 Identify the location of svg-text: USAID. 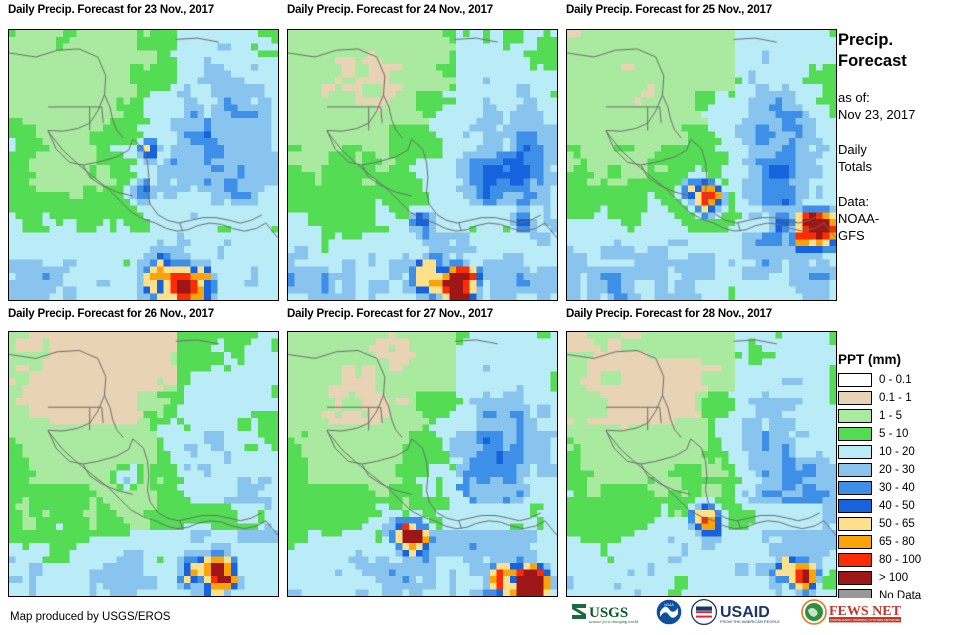
(745, 612).